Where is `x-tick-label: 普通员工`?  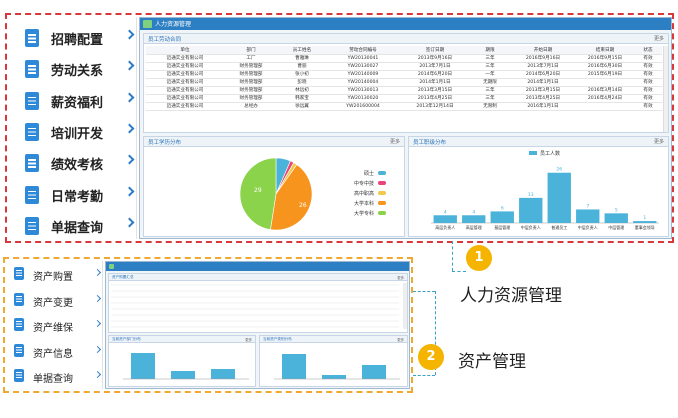 x-tick-label: 普通员工 is located at coordinates (559, 227).